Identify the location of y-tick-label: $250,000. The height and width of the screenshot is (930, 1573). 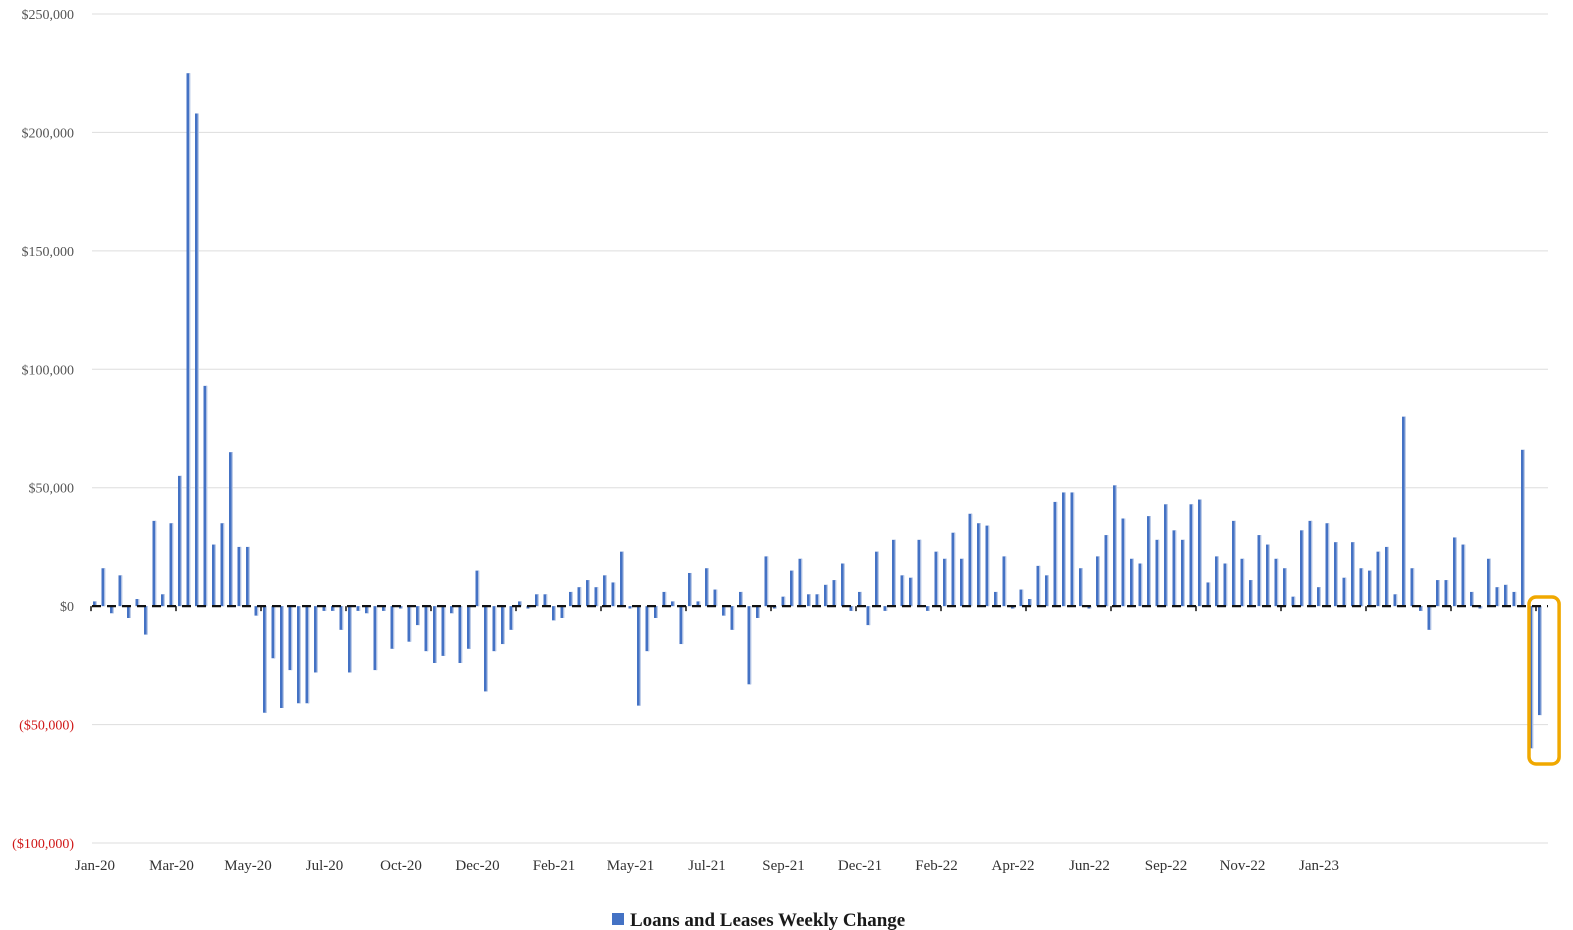
(48, 15).